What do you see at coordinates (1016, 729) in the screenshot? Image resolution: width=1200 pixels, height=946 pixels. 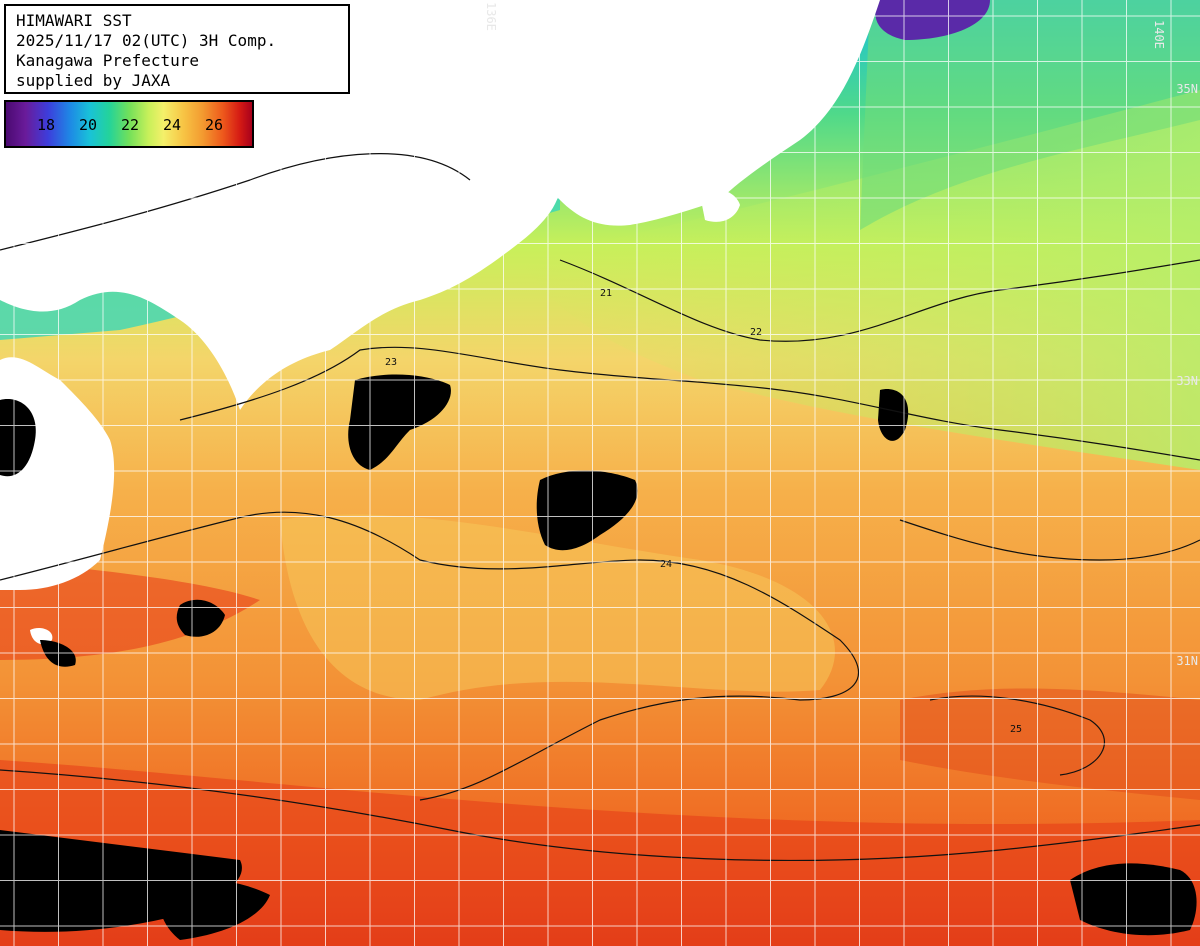 I see `contour-label: 25` at bounding box center [1016, 729].